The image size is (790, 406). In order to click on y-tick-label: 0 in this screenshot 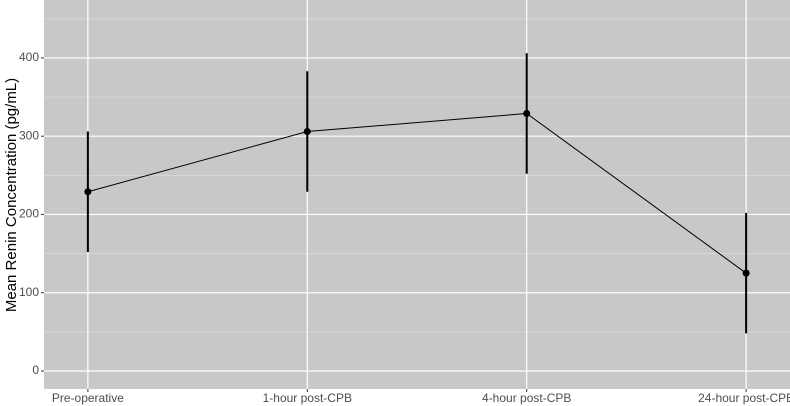, I will do `click(35, 370)`.